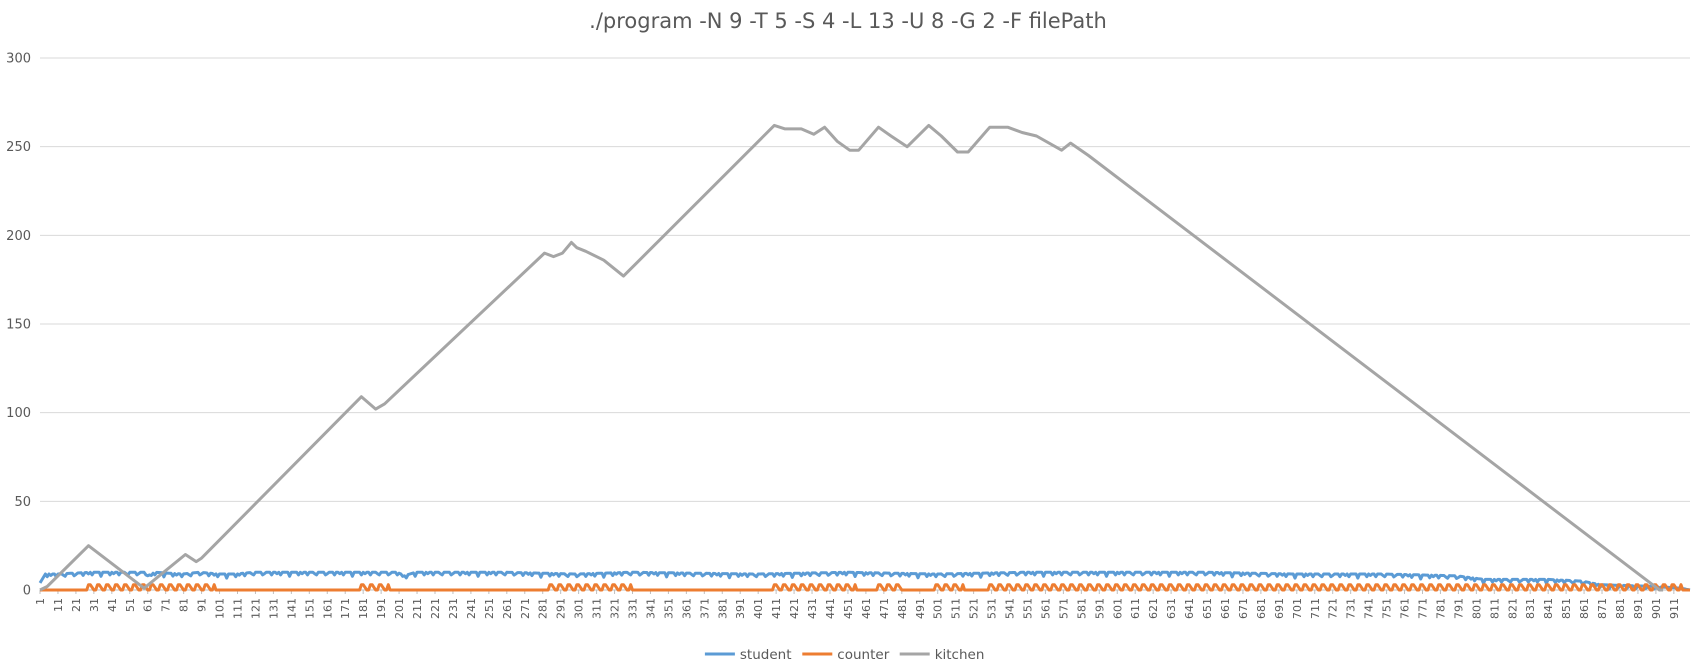  I want to click on x-tick-label: 361, so click(686, 608).